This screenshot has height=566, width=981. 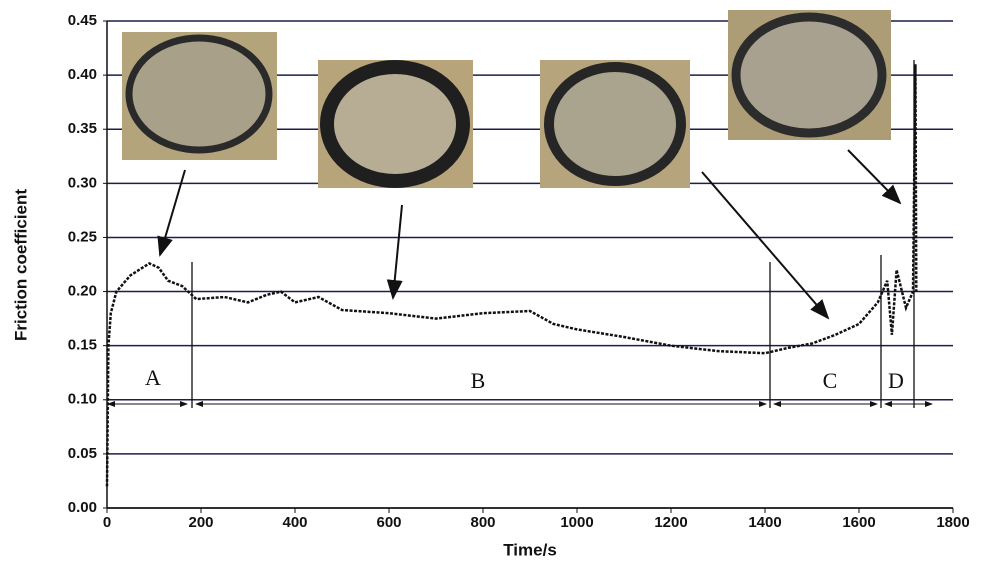 What do you see at coordinates (858, 522) in the screenshot?
I see `x-tick-label: 1600` at bounding box center [858, 522].